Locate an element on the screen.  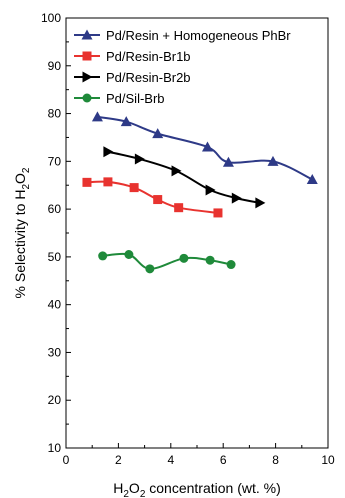
y-tick-label: 90 is located at coordinates (55, 66).